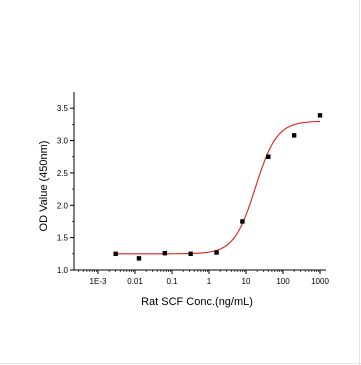 Image resolution: width=361 pixels, height=365 pixels. I want to click on x-tick-label-0: 1E-3, so click(98, 281).